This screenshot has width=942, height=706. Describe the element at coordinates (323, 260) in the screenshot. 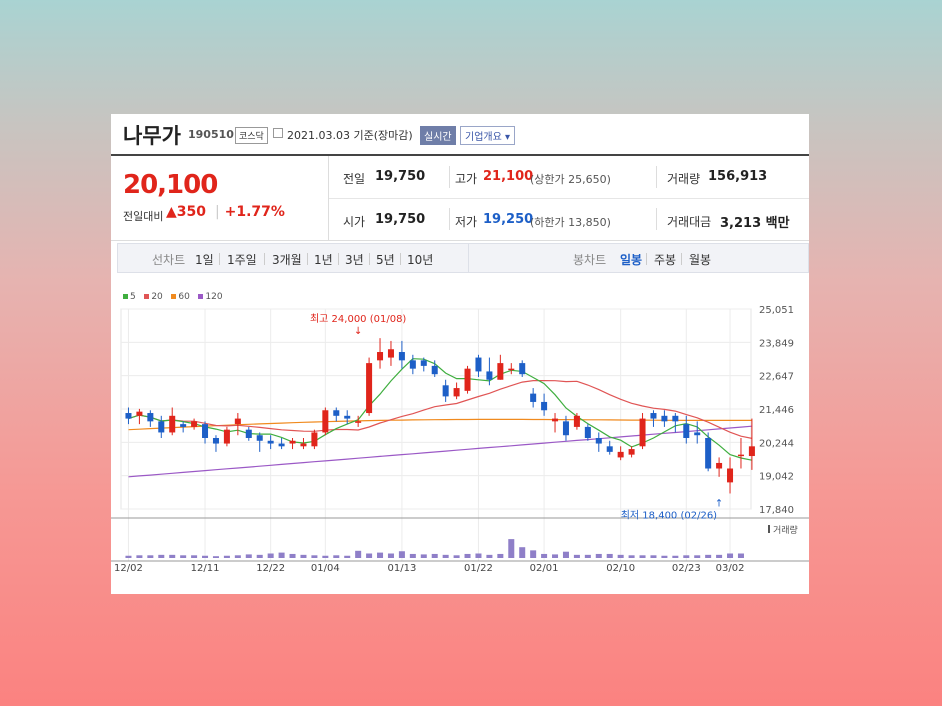

I see `tab-1y: 1년` at that location.